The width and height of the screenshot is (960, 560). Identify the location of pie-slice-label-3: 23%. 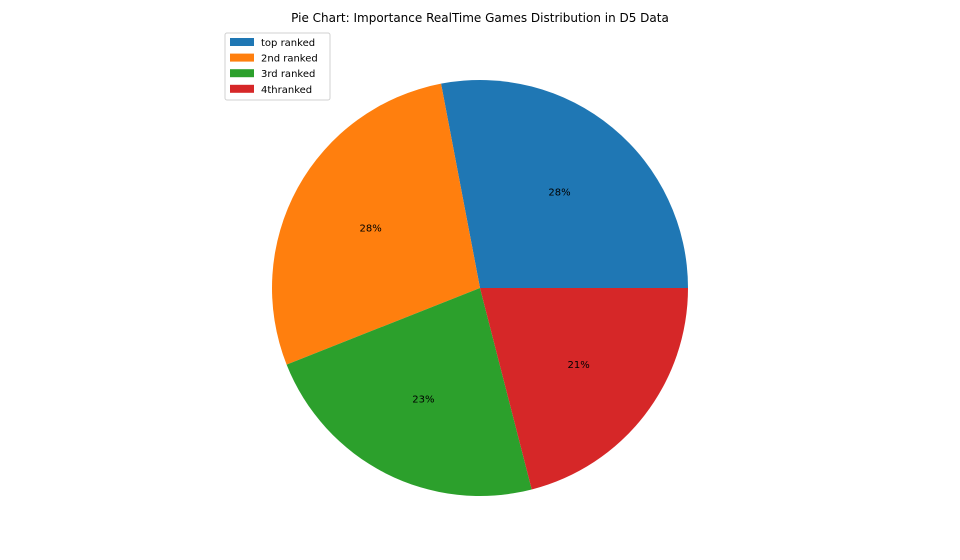
(423, 400).